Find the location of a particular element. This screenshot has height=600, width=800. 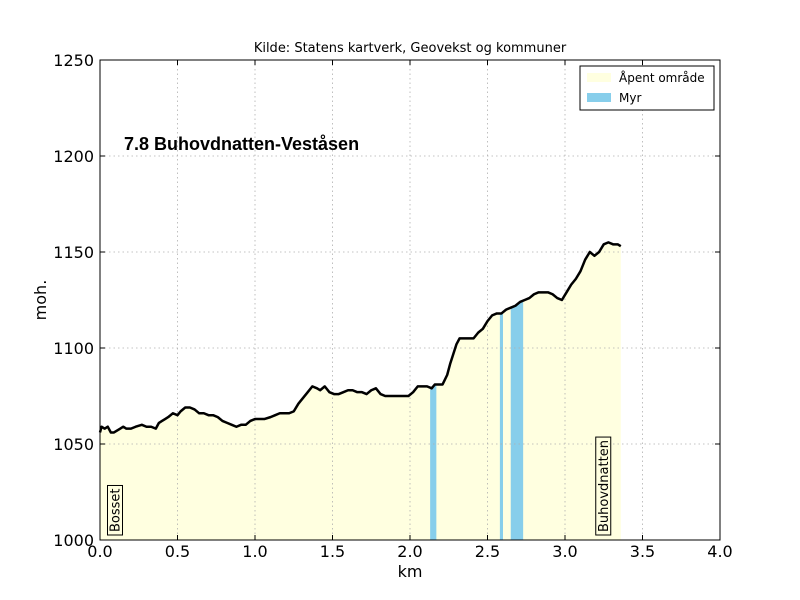

end-place-label-box is located at coordinates (603, 486).